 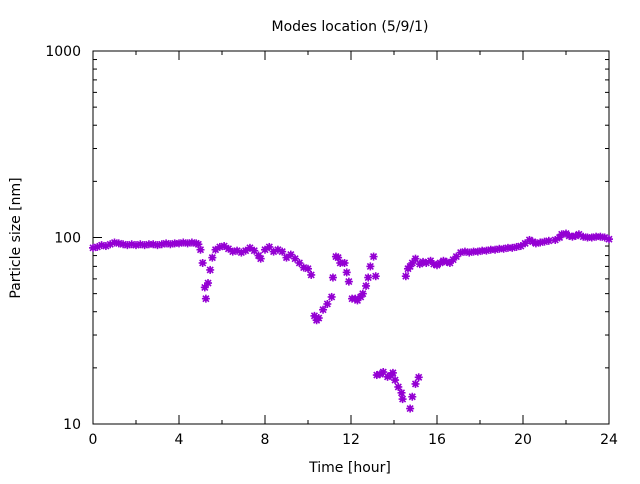 I want to click on x-tick-label: 4, so click(x=179, y=440).